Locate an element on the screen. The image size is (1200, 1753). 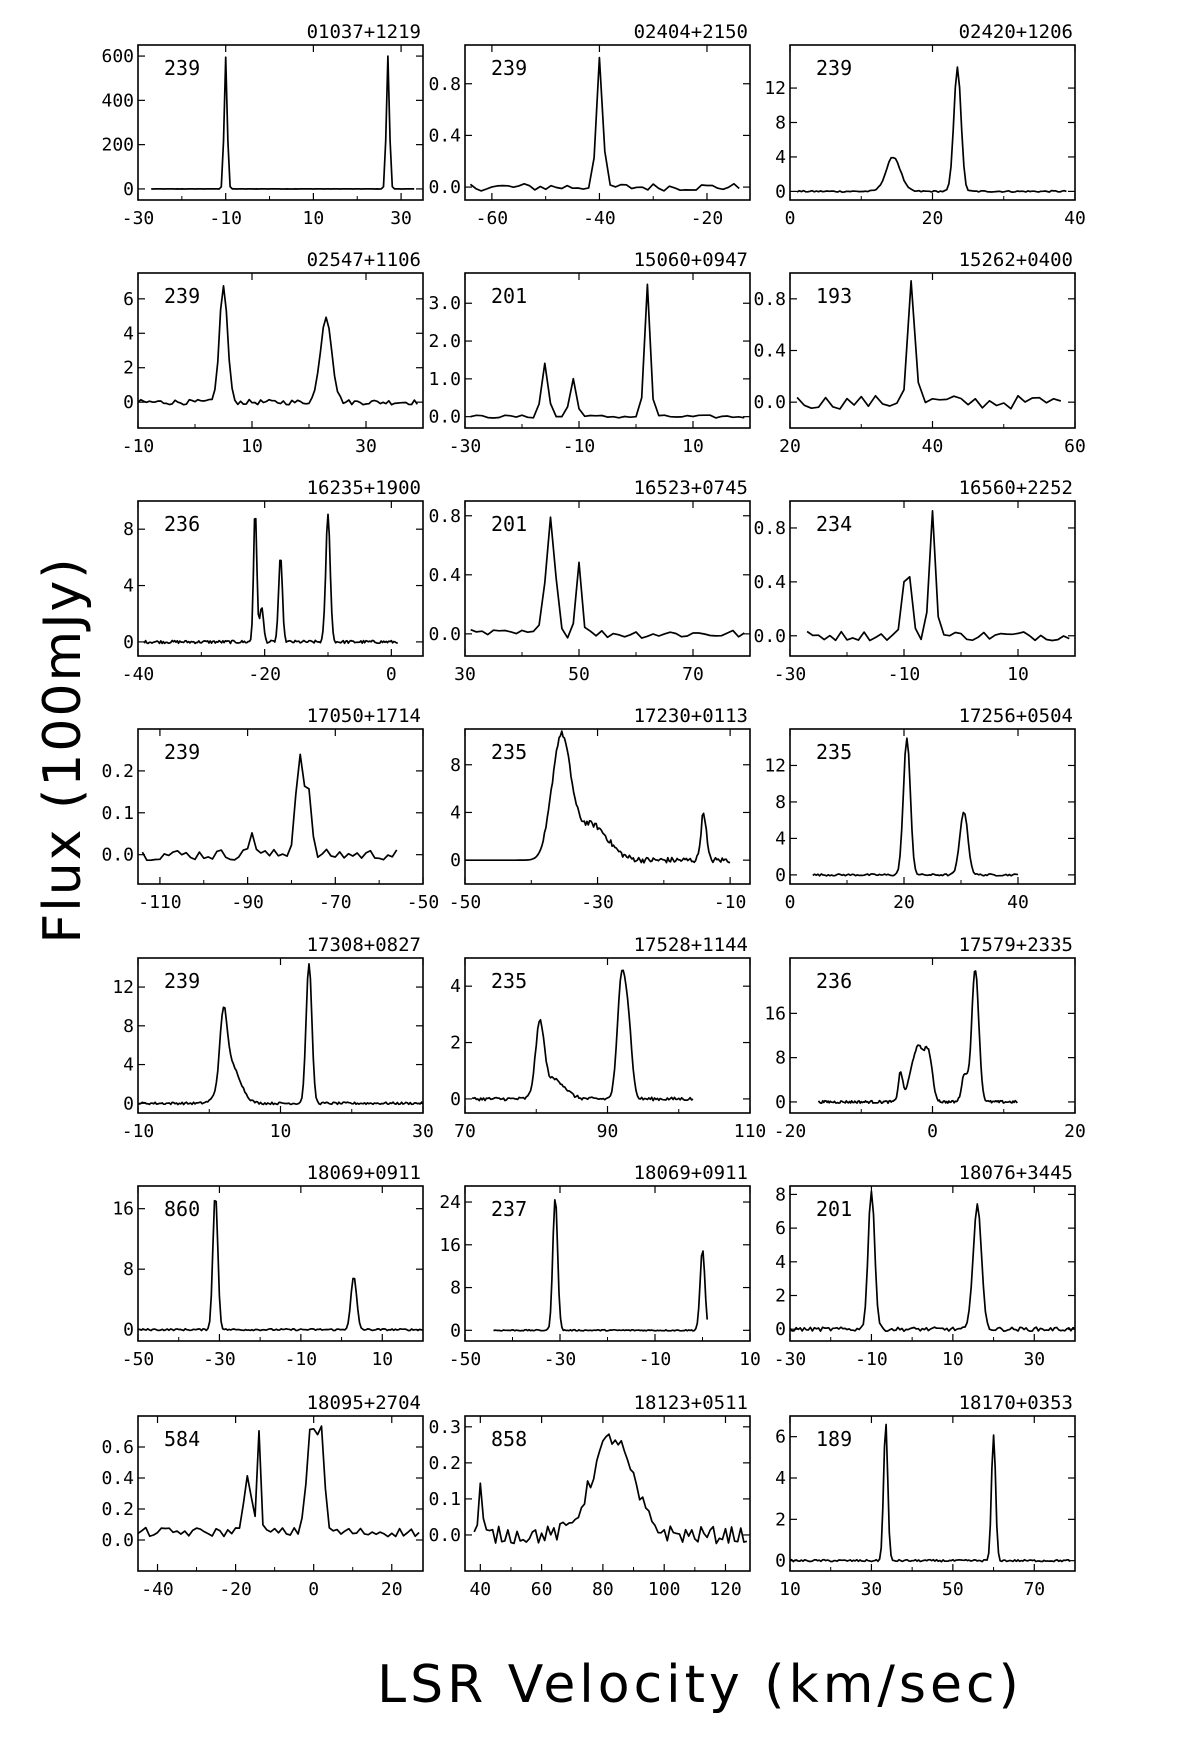
spectrum-panel: 18170+0353 189 10 30 50 70 0 2 4 6 is located at coordinates (925, 1496).